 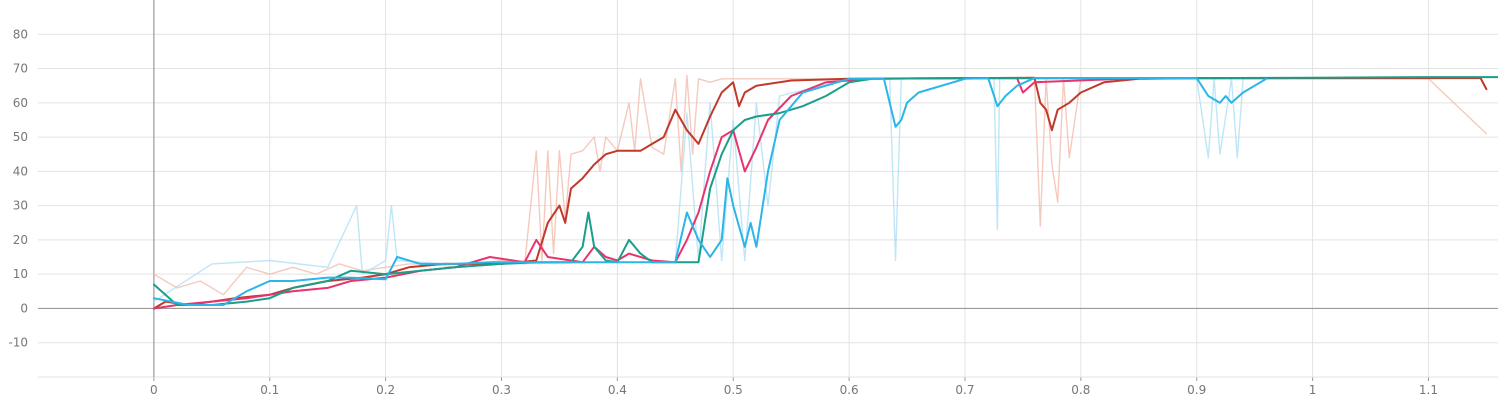 I want to click on y-tick-label: 10, so click(x=20, y=274).